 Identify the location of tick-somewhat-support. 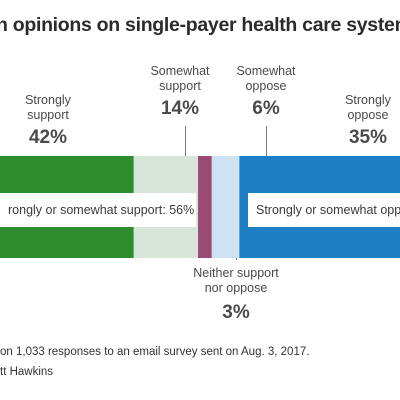
(185, 141).